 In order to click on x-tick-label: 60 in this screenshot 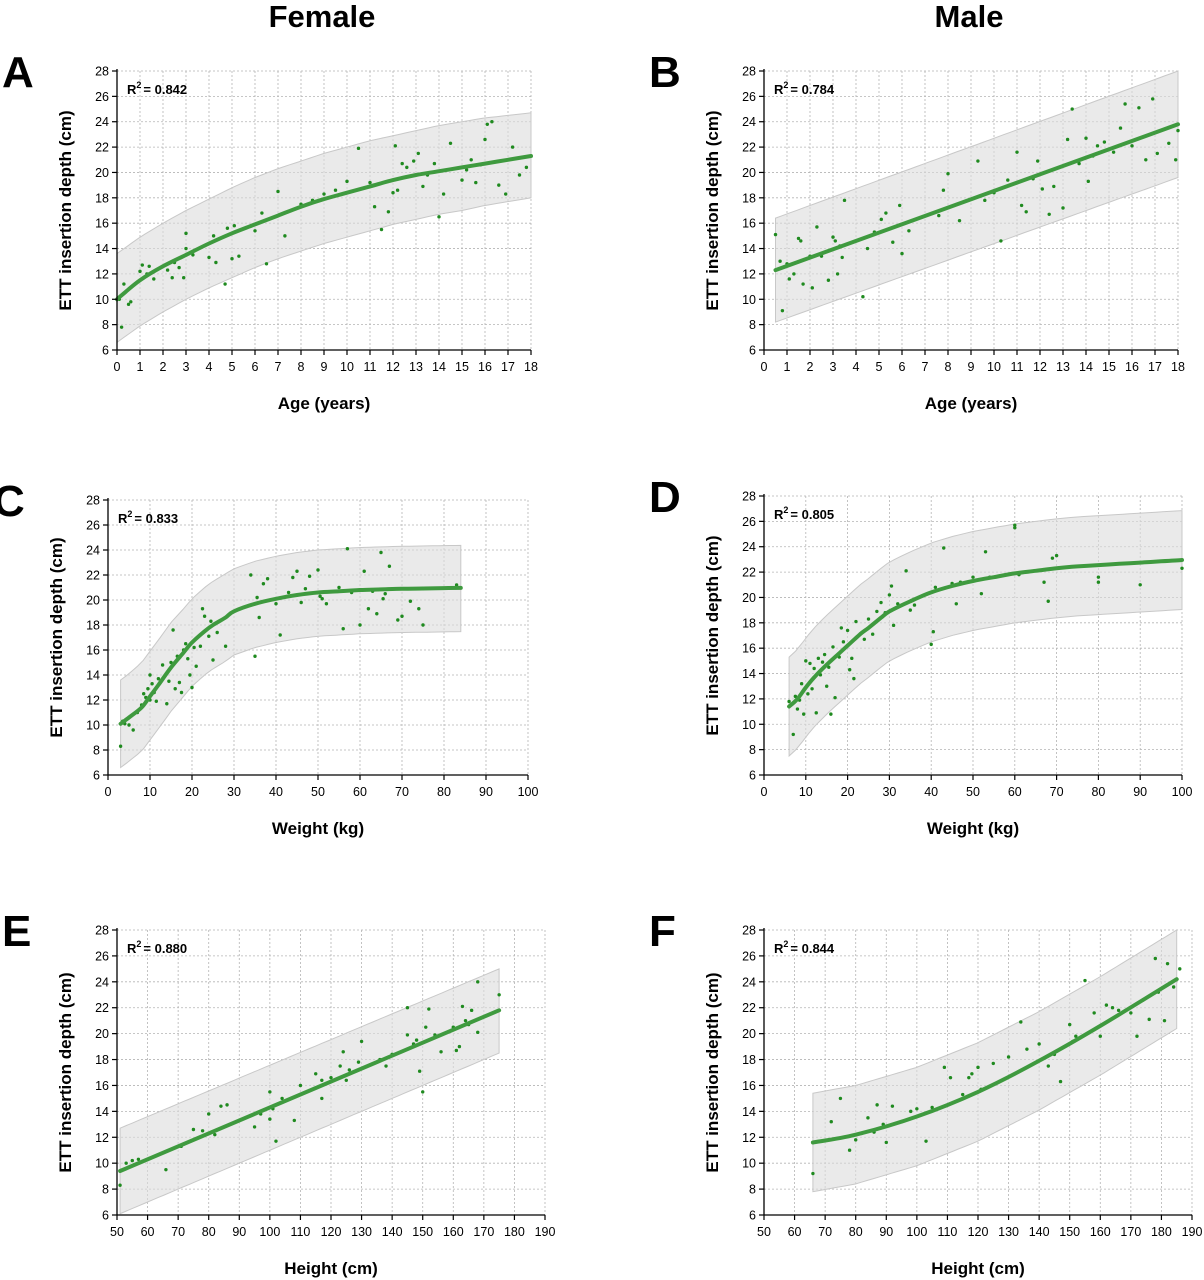, I will do `click(795, 1232)`.